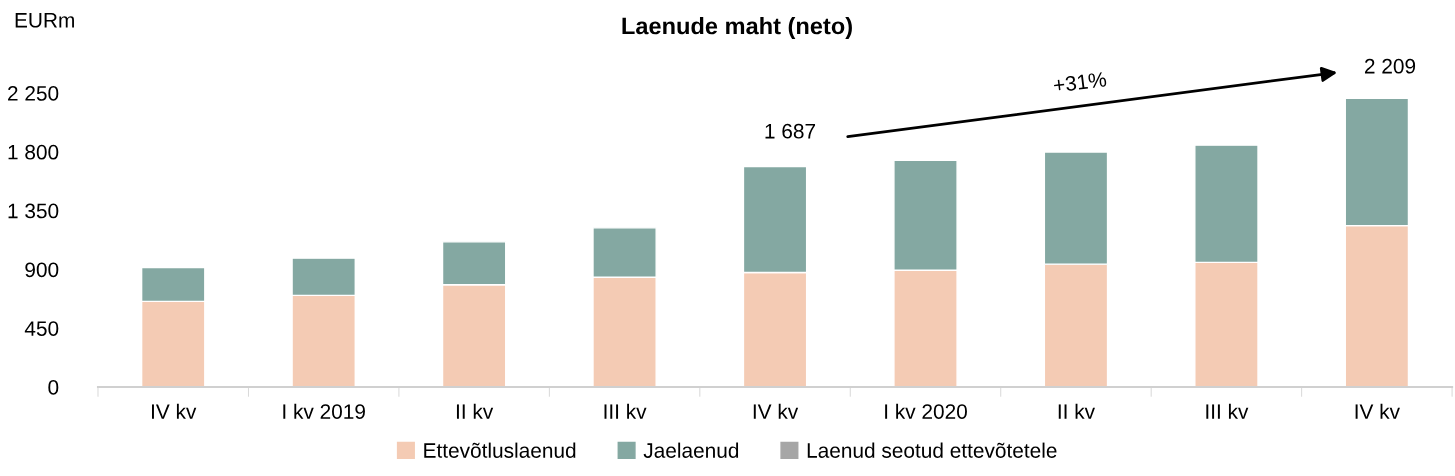  Describe the element at coordinates (44, 20) in the screenshot. I see `y-axis-title: EURm` at that location.